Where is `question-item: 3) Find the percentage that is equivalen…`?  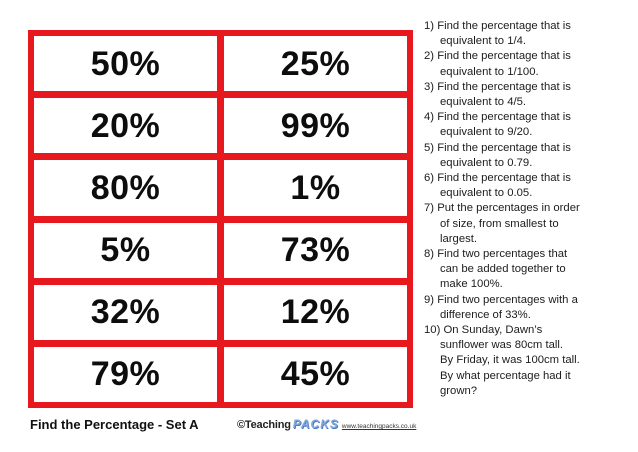 question-item: 3) Find the percentage that is equivalen… is located at coordinates (528, 95).